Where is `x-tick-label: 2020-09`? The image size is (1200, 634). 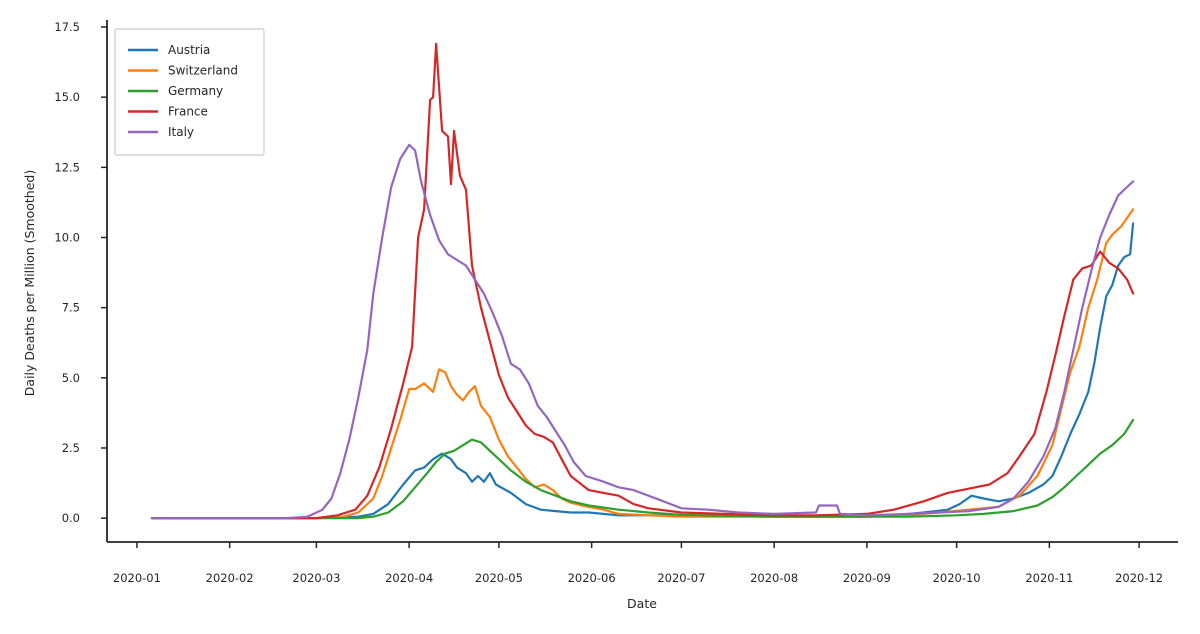
x-tick-label: 2020-09 is located at coordinates (867, 578).